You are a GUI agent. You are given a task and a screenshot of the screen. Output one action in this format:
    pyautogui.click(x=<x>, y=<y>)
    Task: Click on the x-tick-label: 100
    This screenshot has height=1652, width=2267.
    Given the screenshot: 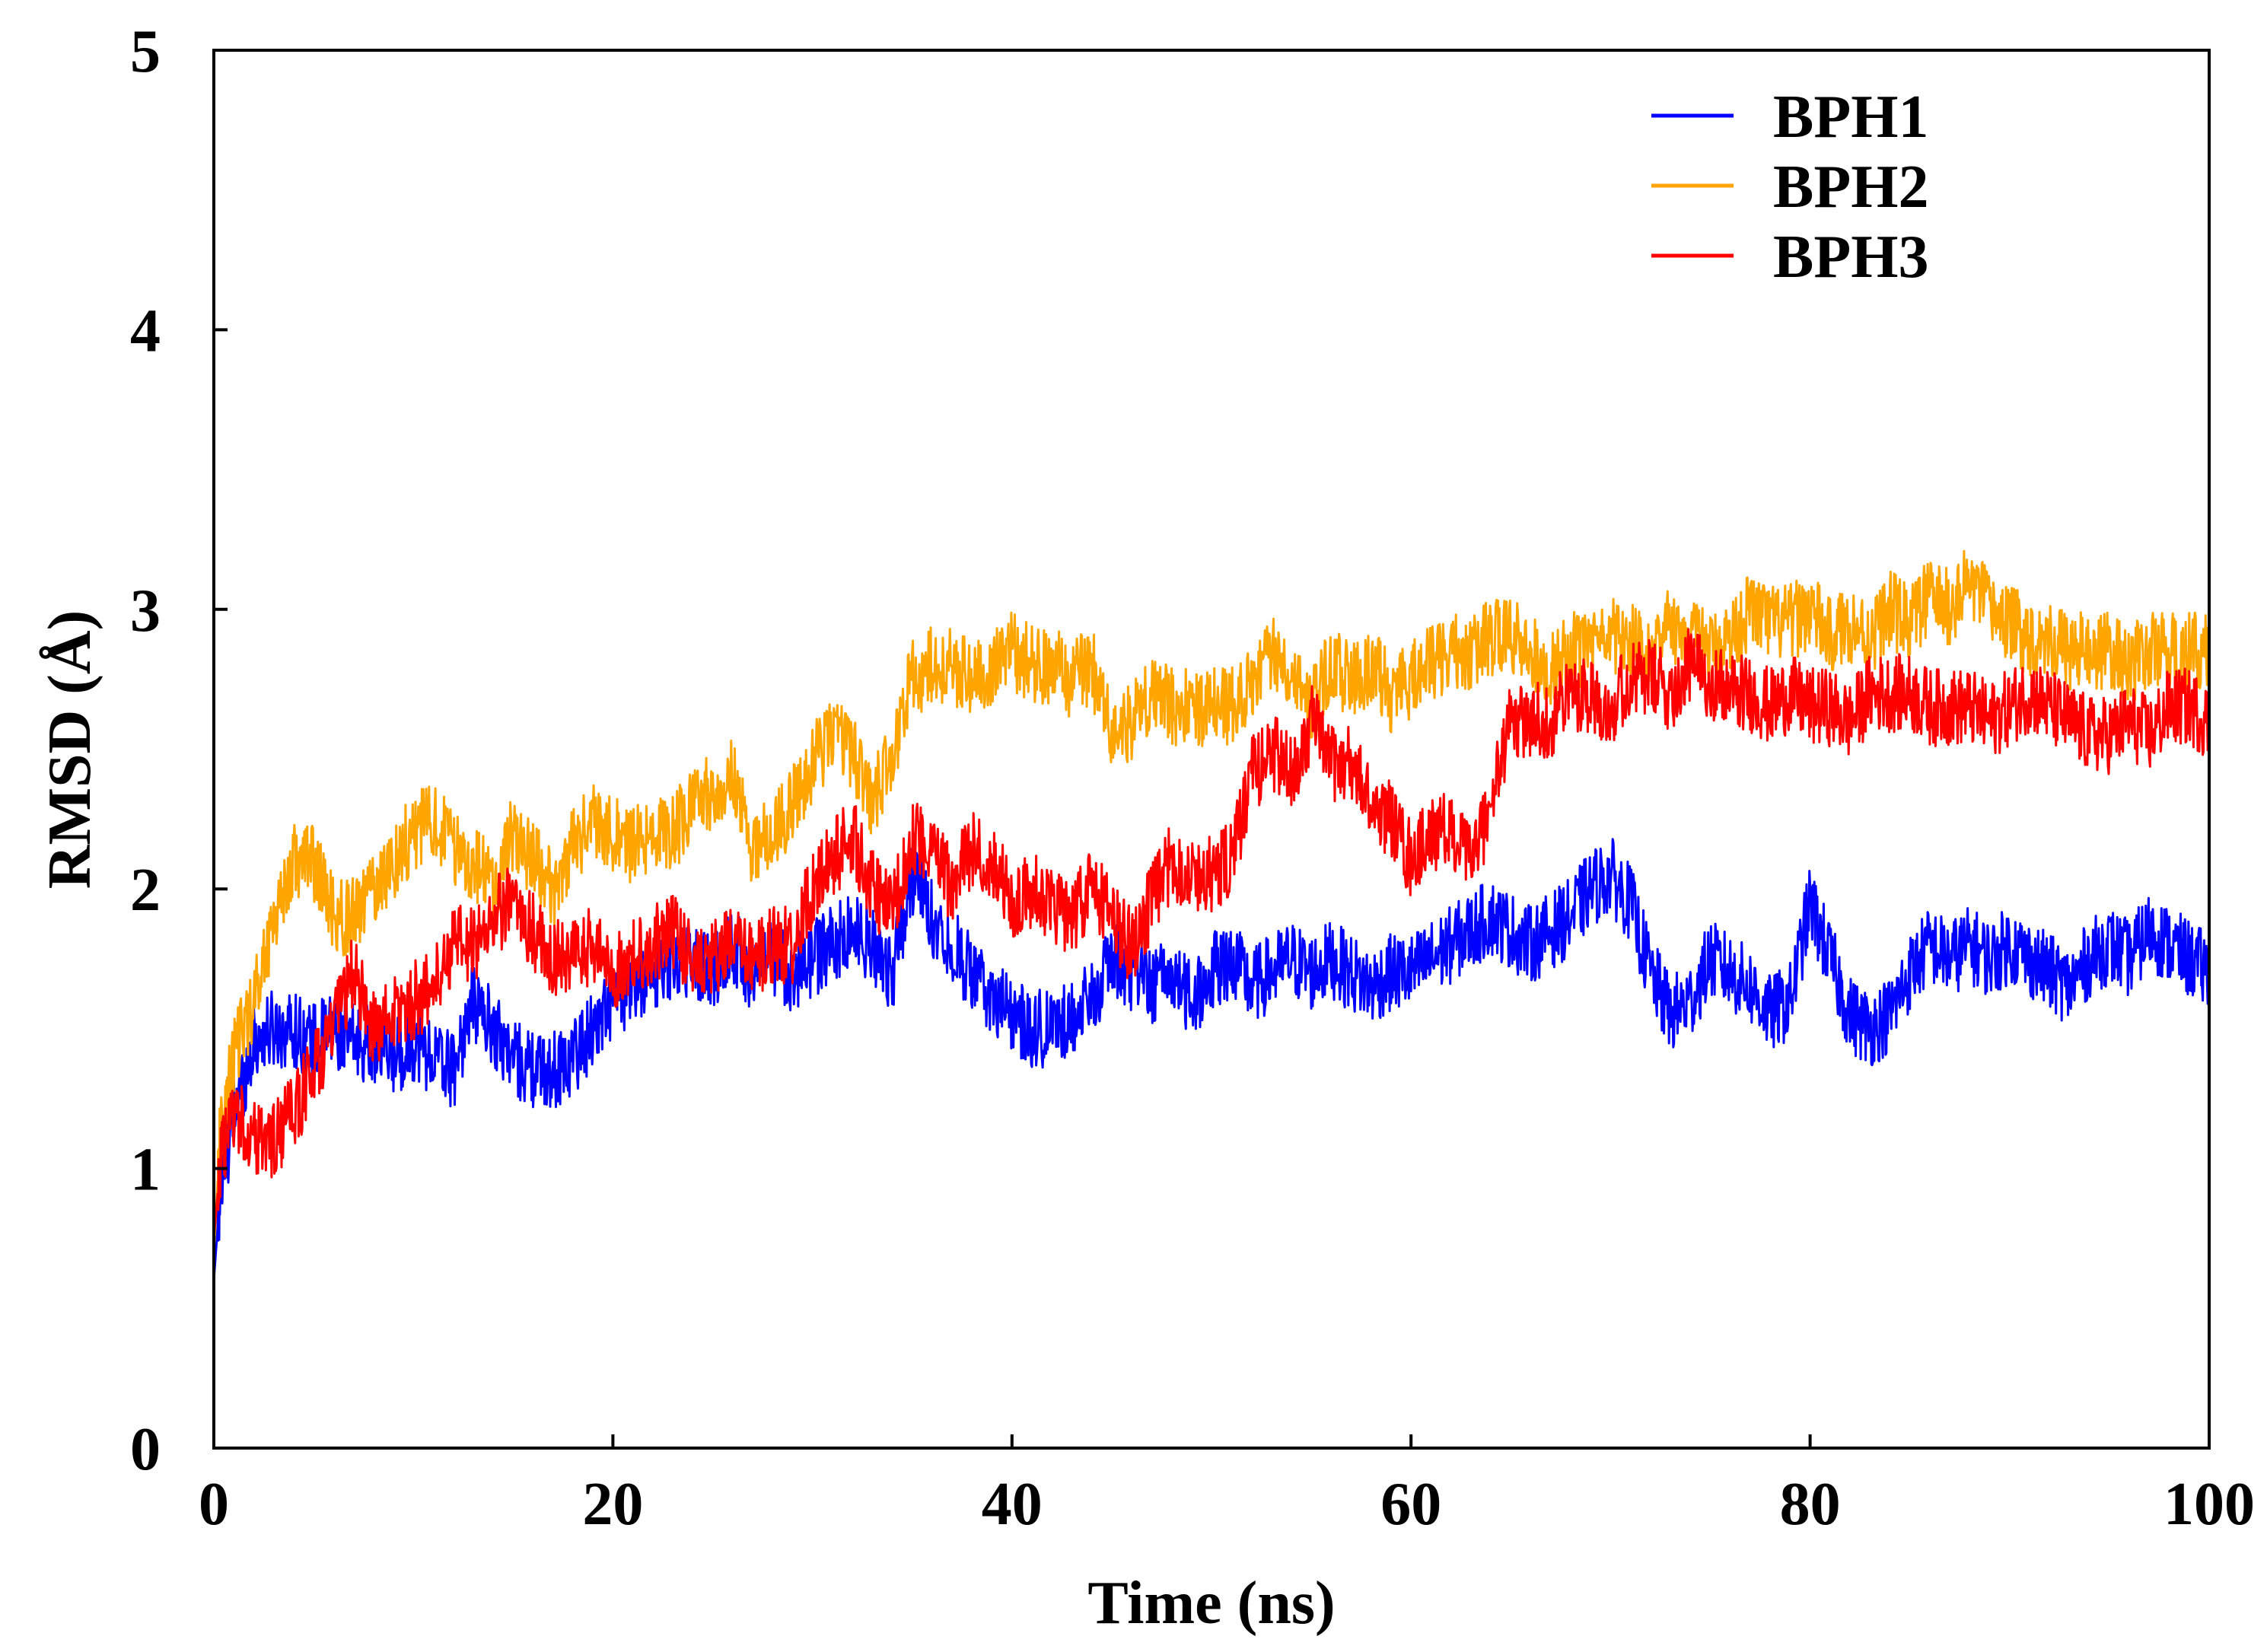 What is the action you would take?
    pyautogui.click(x=2209, y=1504)
    